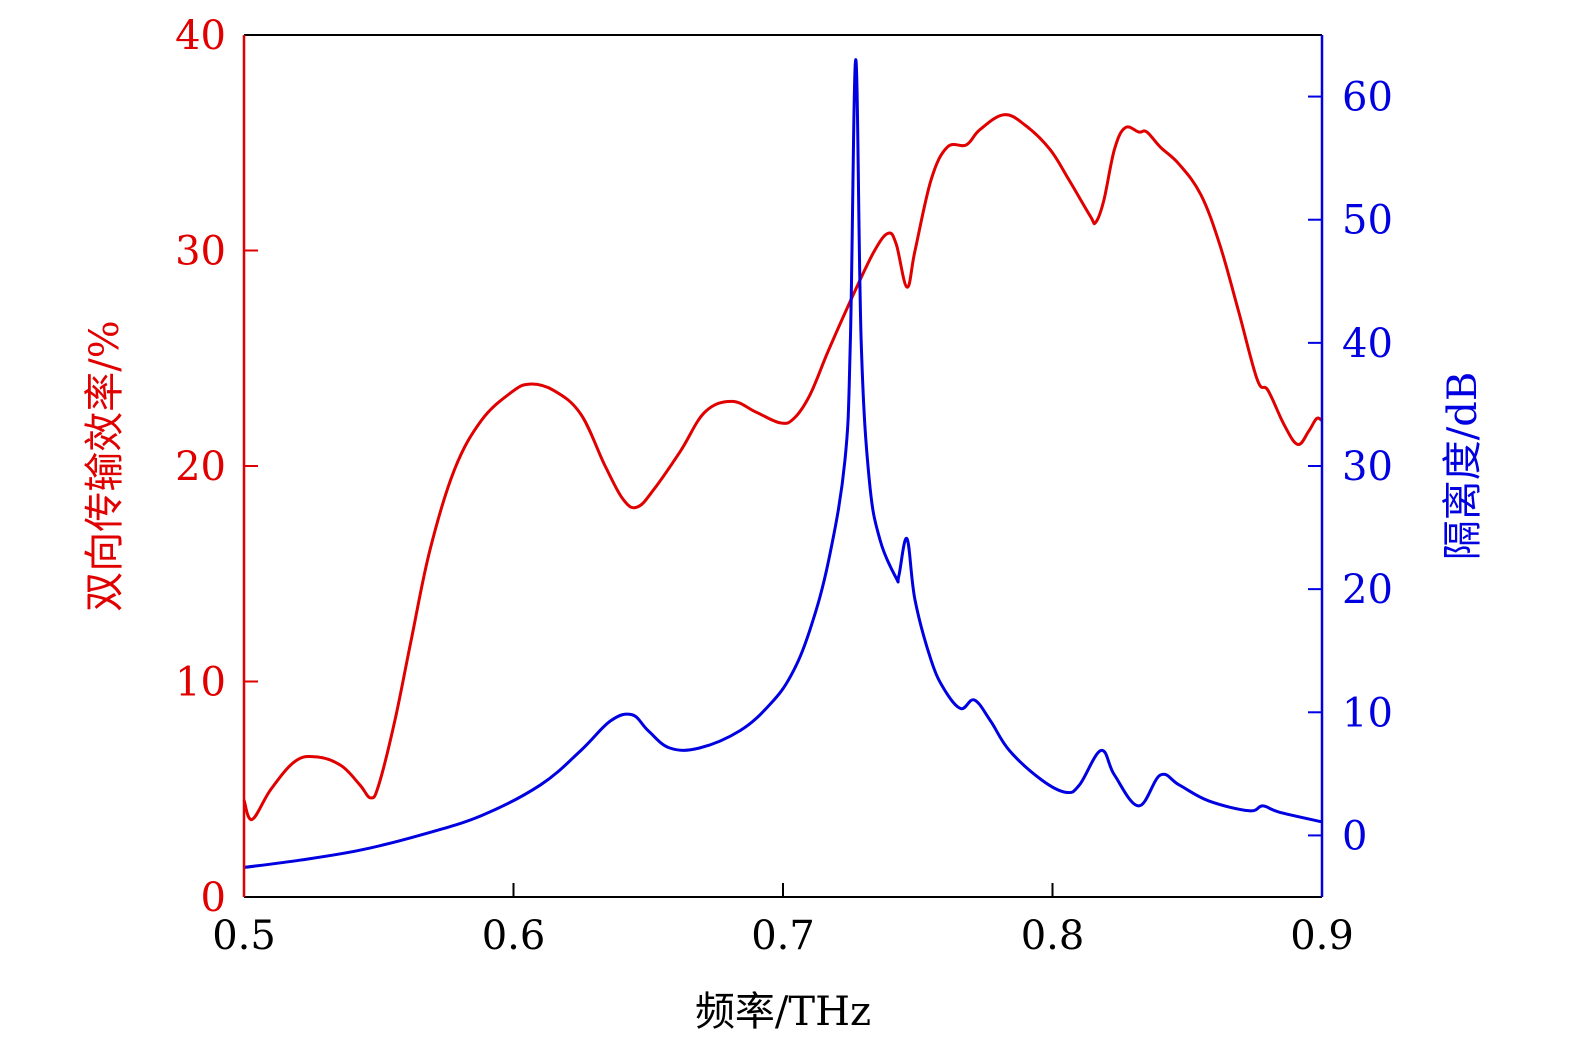  I want to click on left-y-tick-label: 0, so click(213, 898).